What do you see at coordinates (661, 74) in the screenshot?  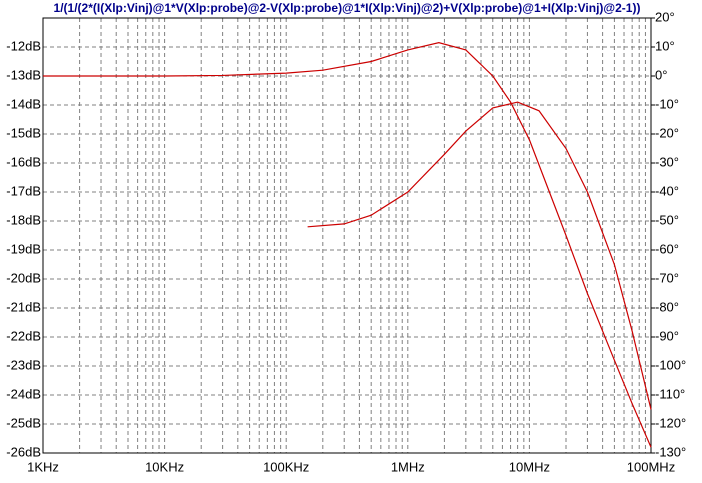 I see `y2-tick-label: 0°` at bounding box center [661, 74].